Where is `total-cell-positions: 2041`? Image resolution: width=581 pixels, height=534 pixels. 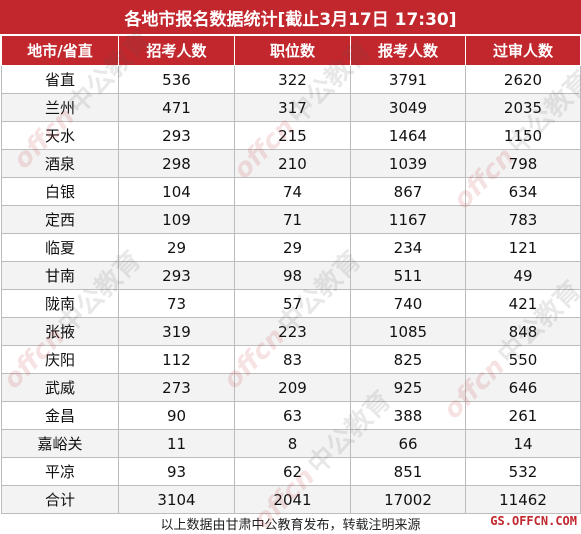
total-cell-positions: 2041 is located at coordinates (292, 499).